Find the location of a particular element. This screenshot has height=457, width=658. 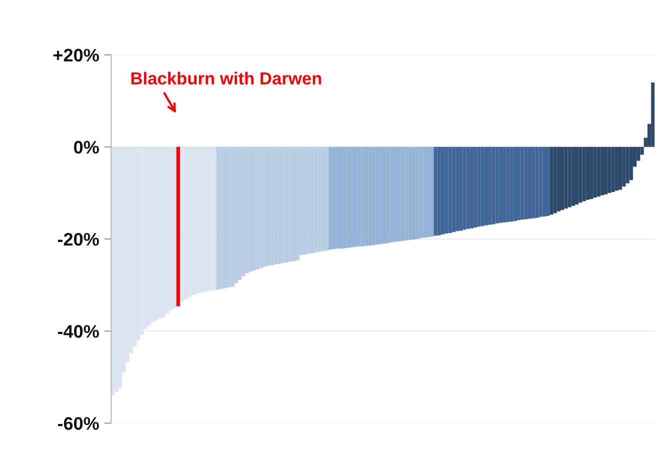

y-tick-label: -40% is located at coordinates (78, 331).